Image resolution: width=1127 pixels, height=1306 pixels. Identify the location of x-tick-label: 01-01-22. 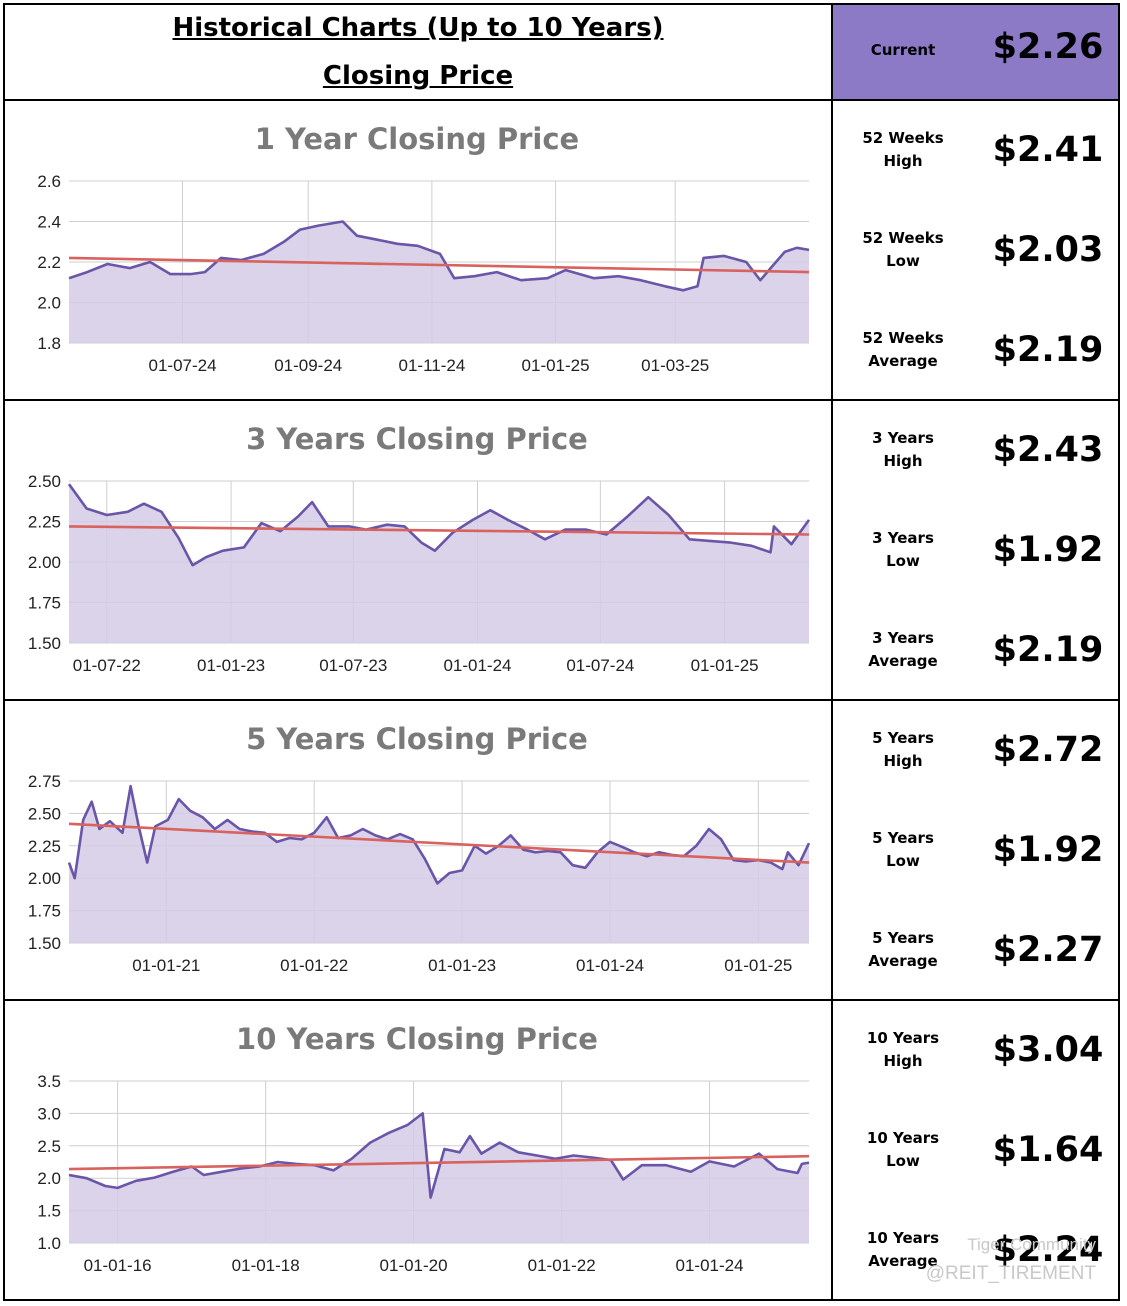
(314, 965).